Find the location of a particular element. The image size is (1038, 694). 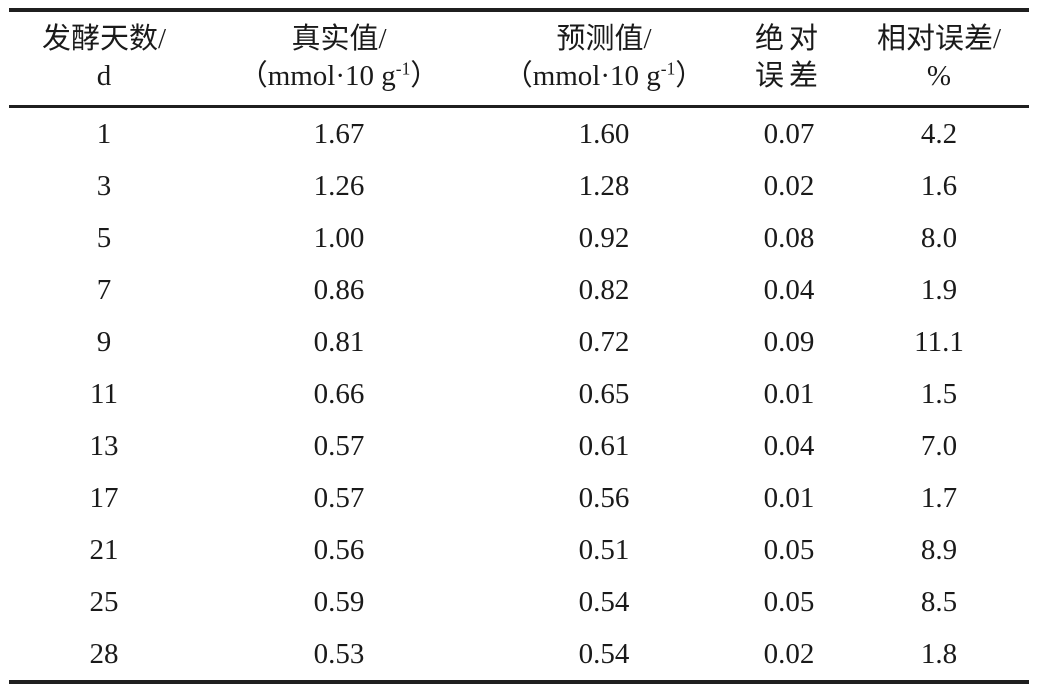

cell-day: 5 is located at coordinates (104, 238).